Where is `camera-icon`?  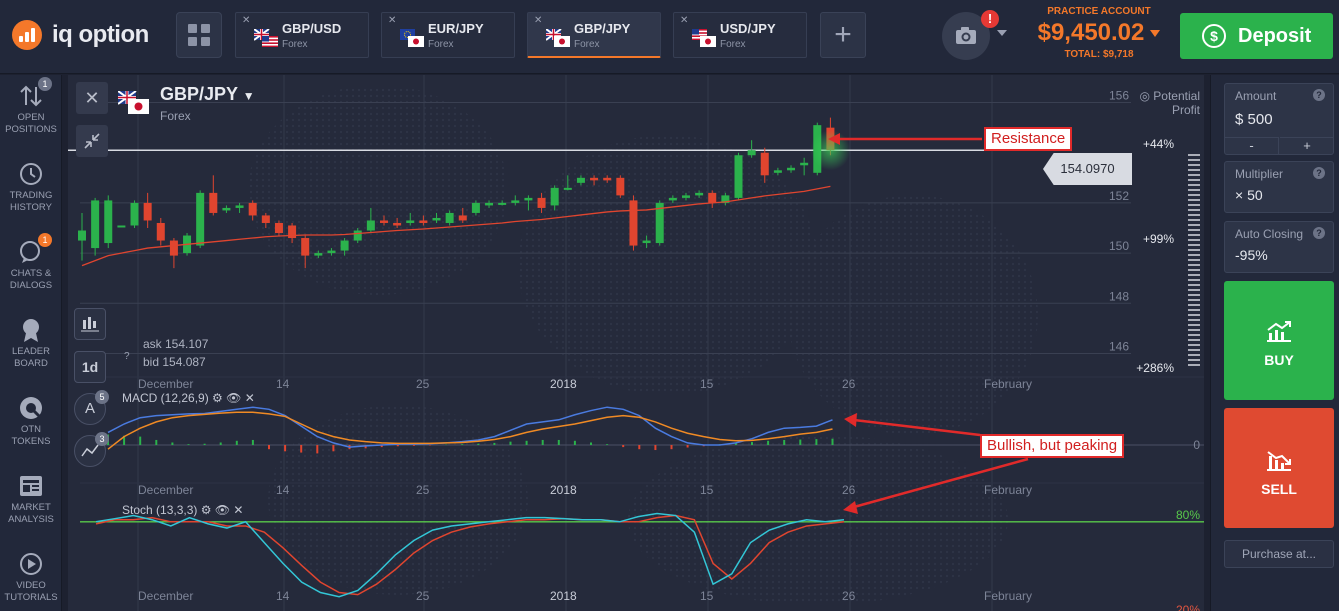
camera-icon is located at coordinates (966, 35).